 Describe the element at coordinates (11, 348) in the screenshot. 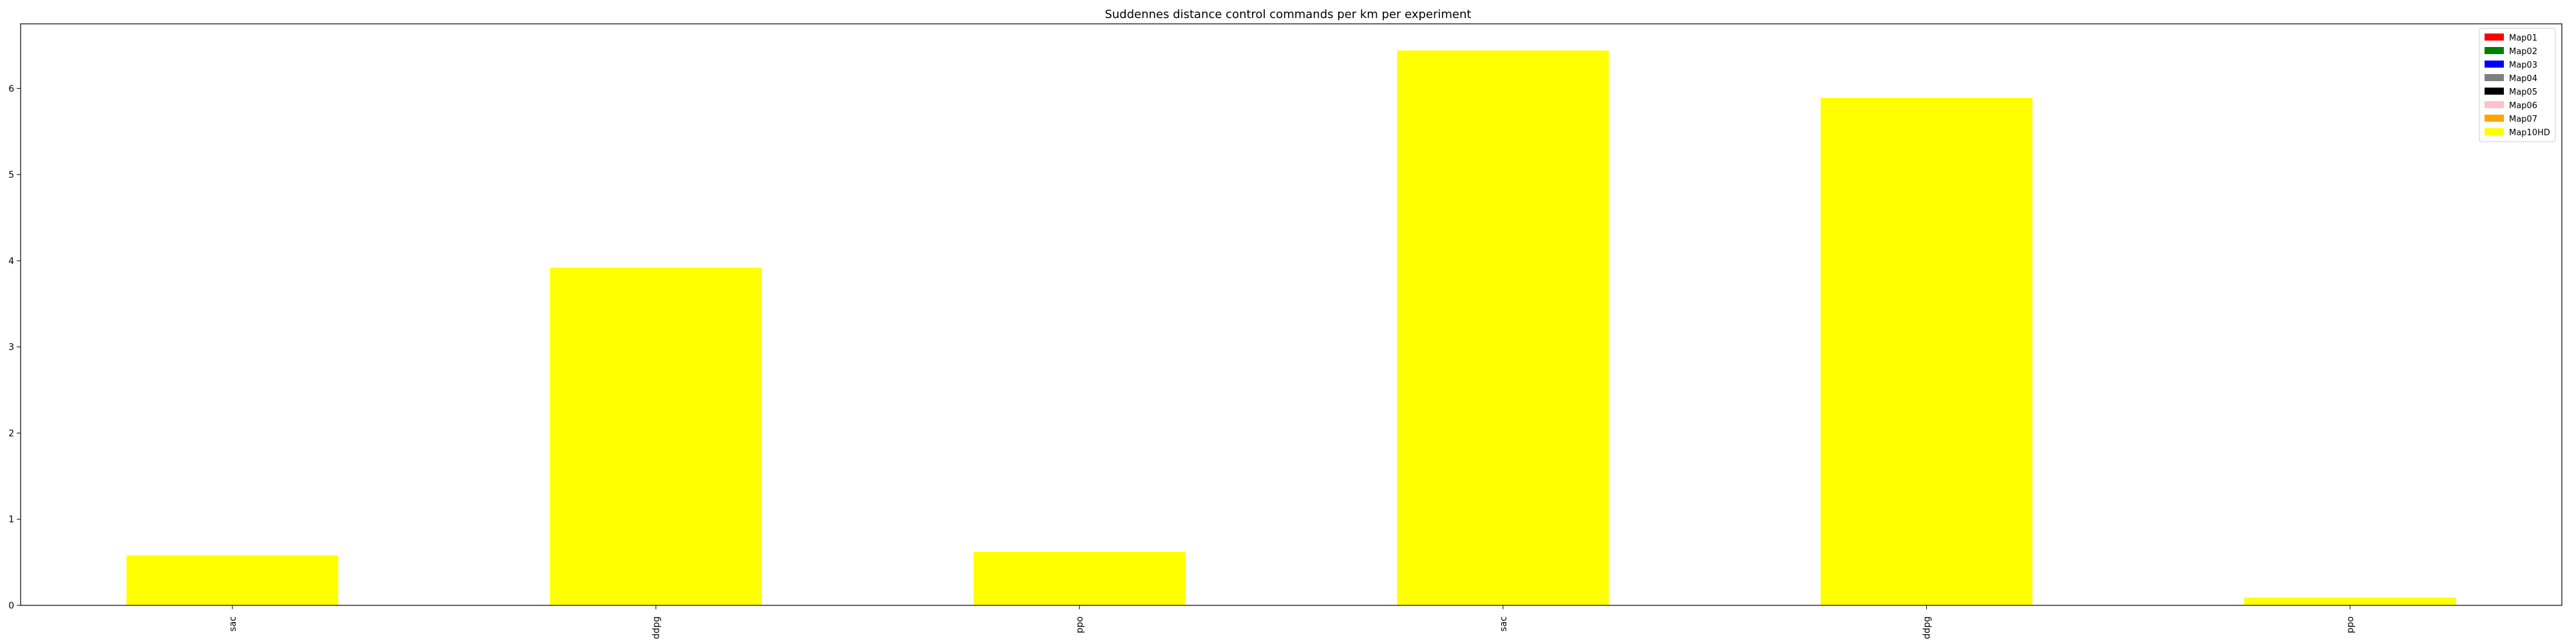

I see `y-tick-label-3: 3` at that location.